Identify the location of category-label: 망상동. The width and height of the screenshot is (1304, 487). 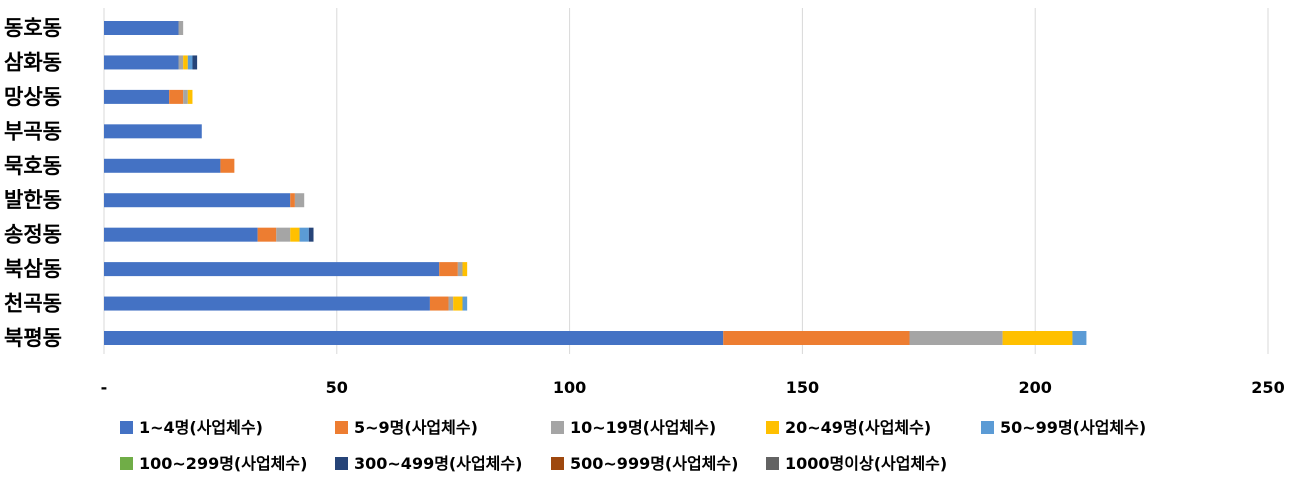
(33, 97).